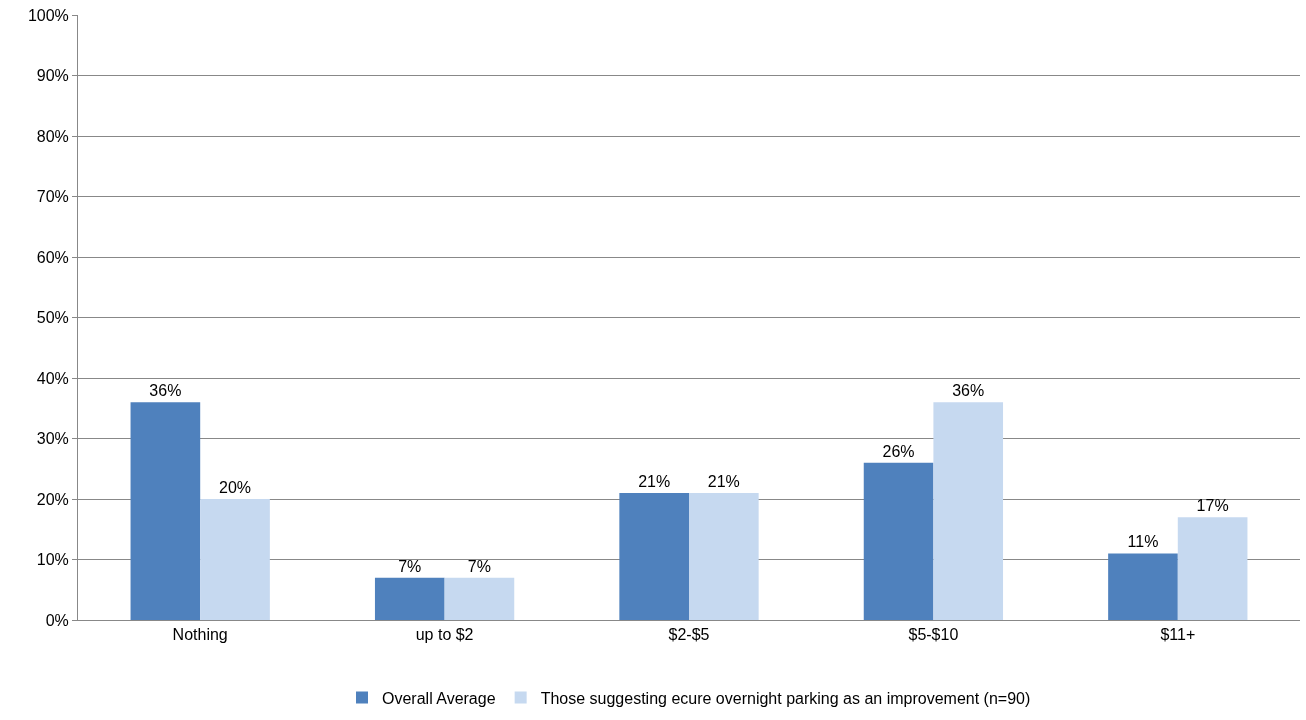 This screenshot has width=1306, height=720. I want to click on y-tick-label: 60%, so click(52, 257).